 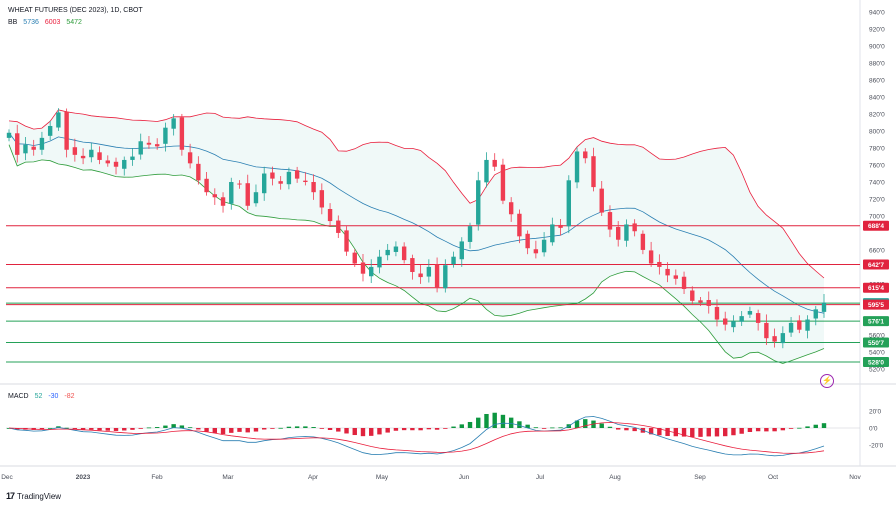 I want to click on macd-legend: MACD 52 -30 -82, so click(x=43, y=396).